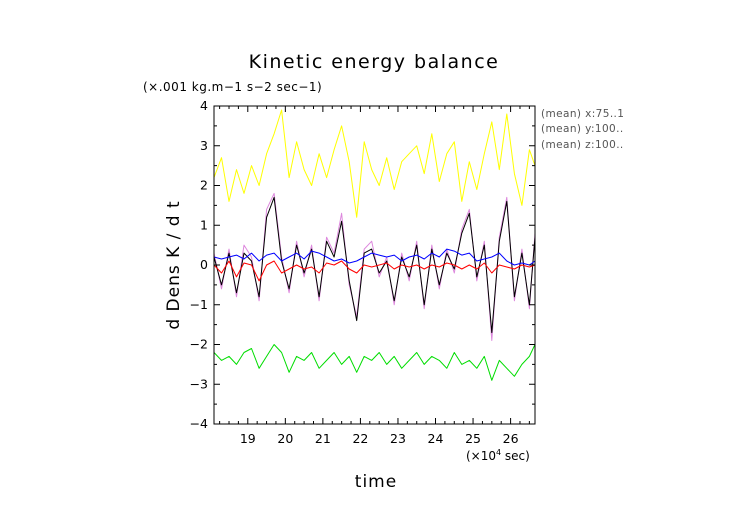 The height and width of the screenshot is (532, 752). I want to click on y-tick-label: −2, so click(199, 344).